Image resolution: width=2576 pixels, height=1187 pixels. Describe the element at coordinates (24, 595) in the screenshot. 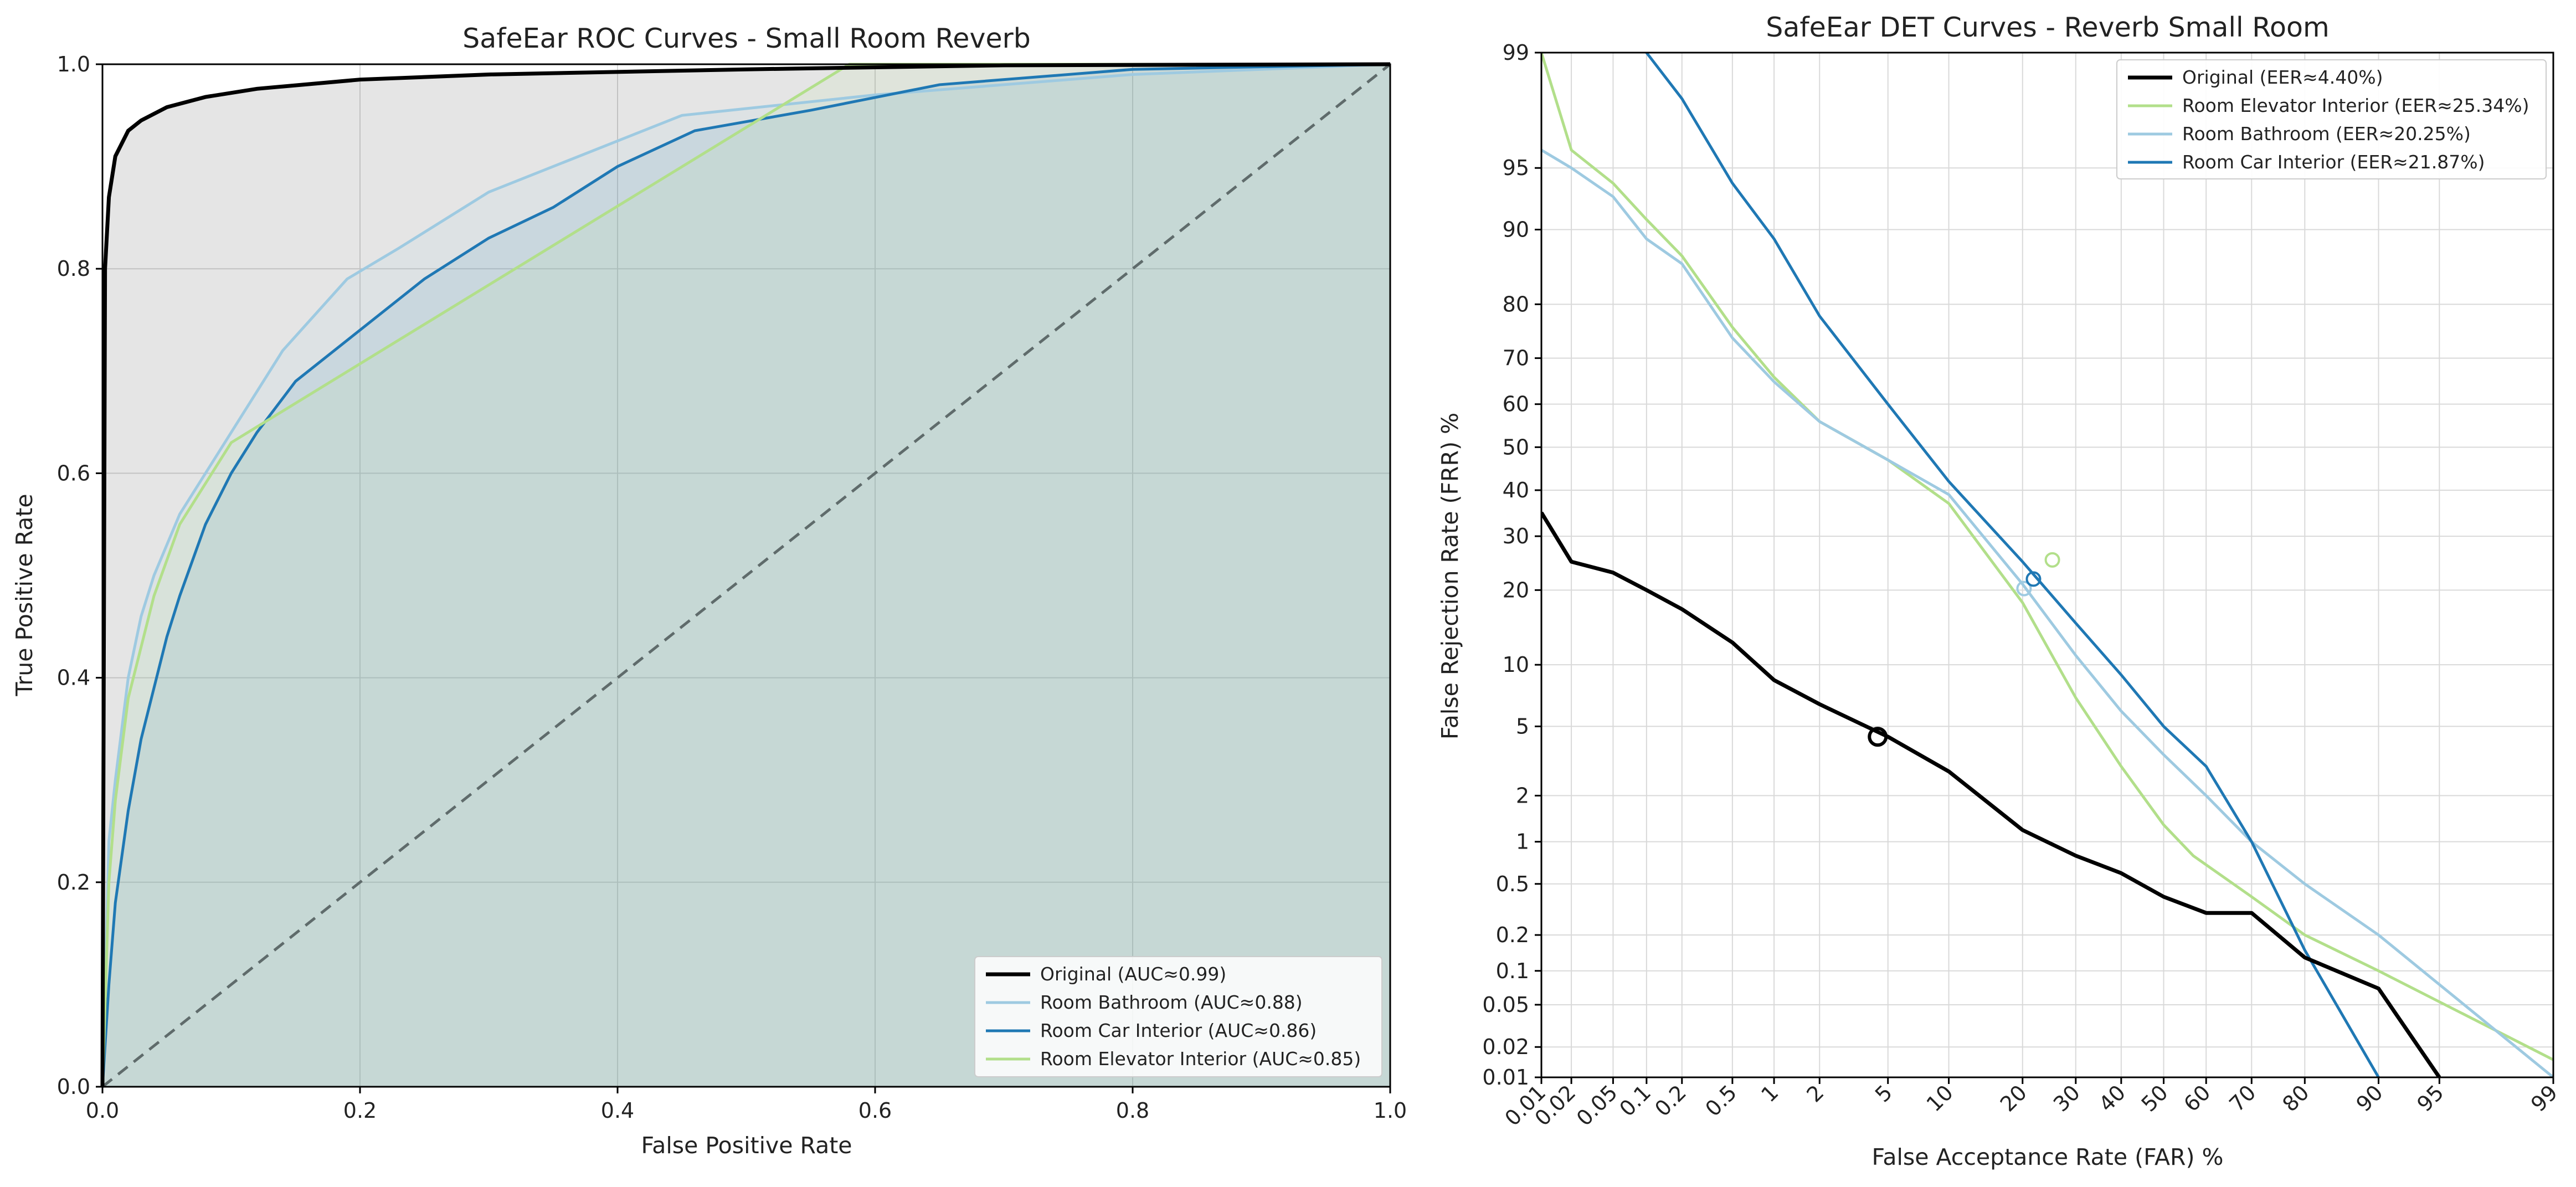

I see `roc-y-axis-label: True Positive Rate` at that location.